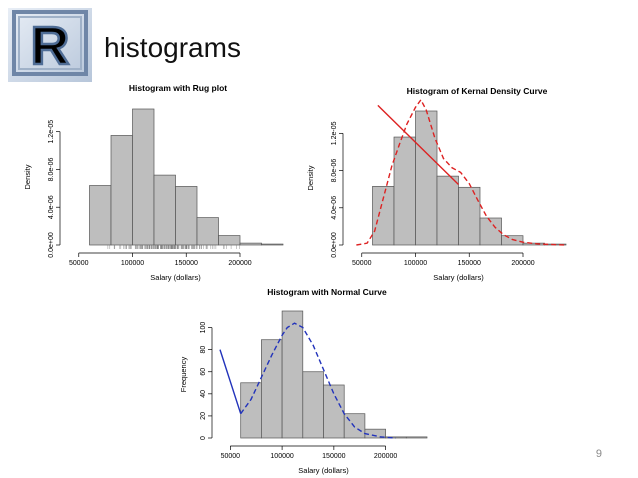  I want to click on y-tick-label: 20, so click(203, 416).